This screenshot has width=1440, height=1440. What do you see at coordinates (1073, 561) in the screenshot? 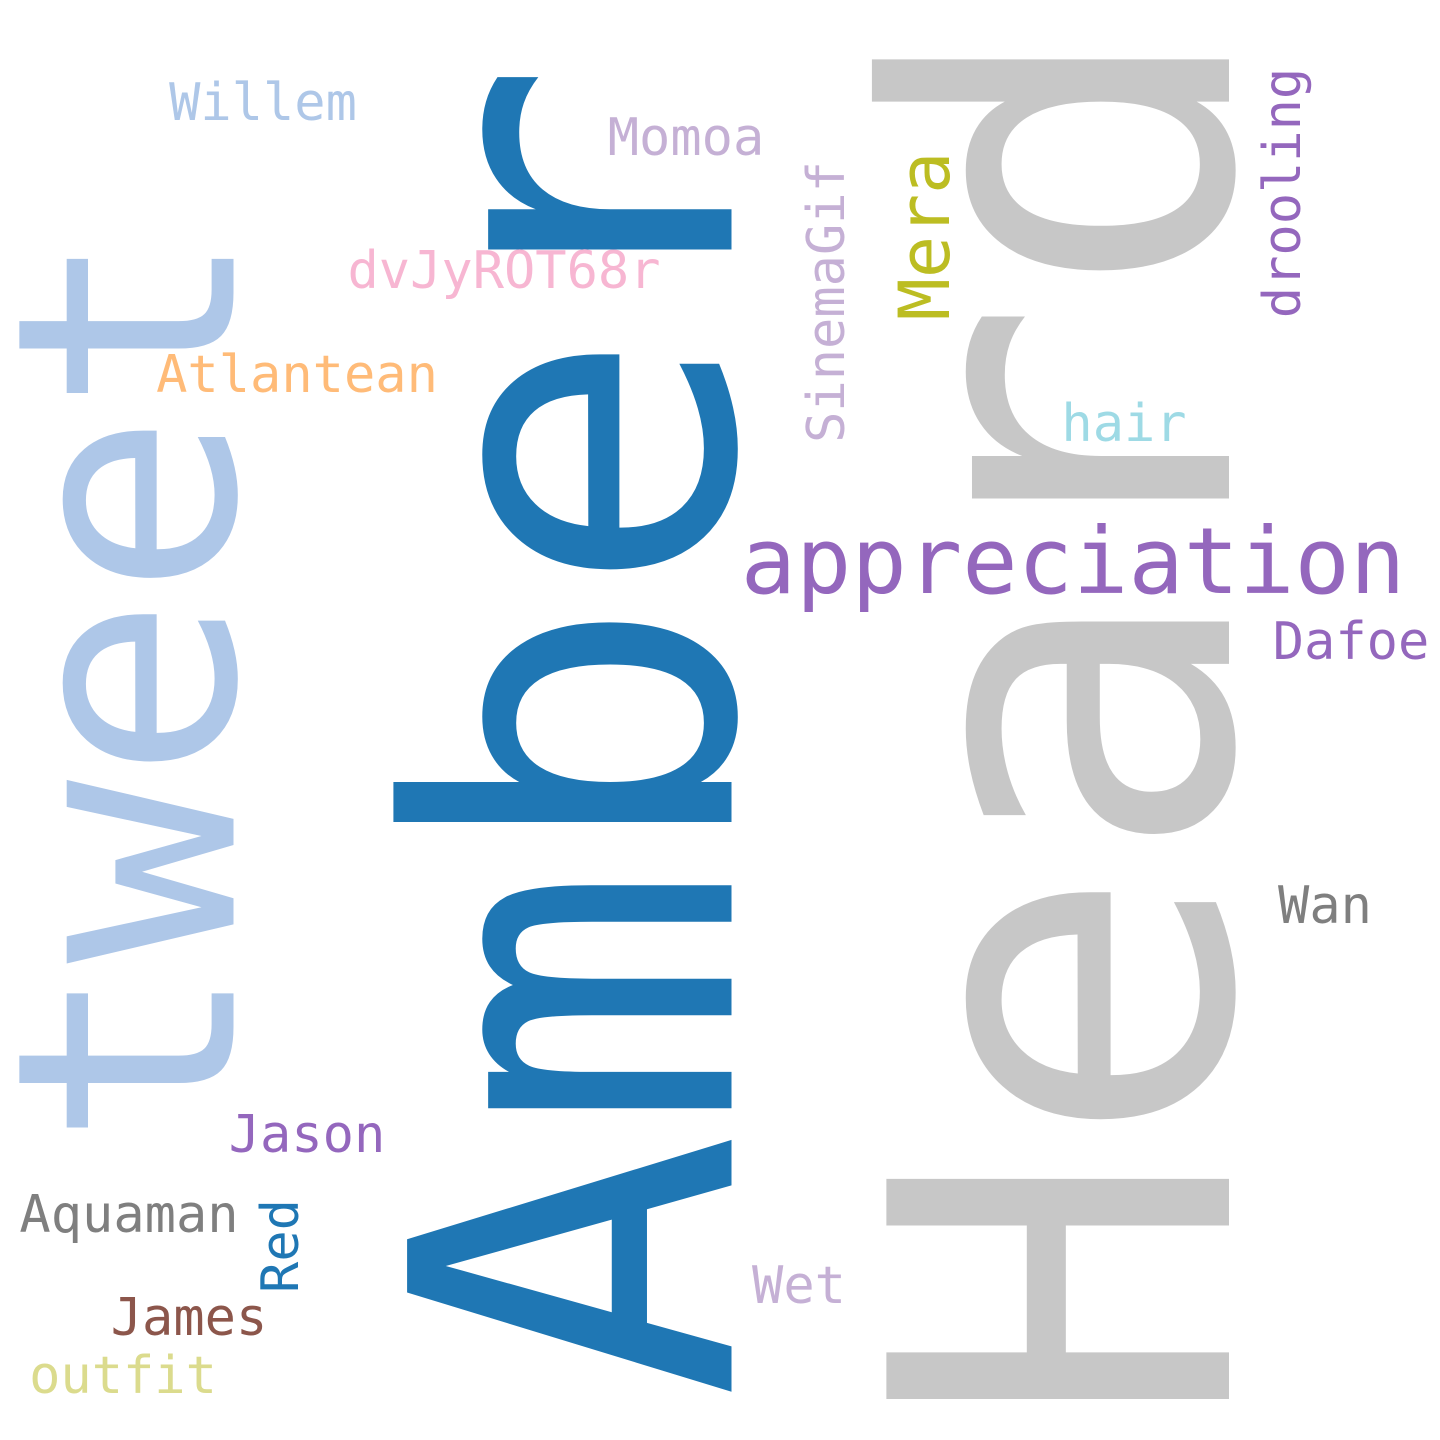
I see `word-appreciation: appreciation` at bounding box center [1073, 561].